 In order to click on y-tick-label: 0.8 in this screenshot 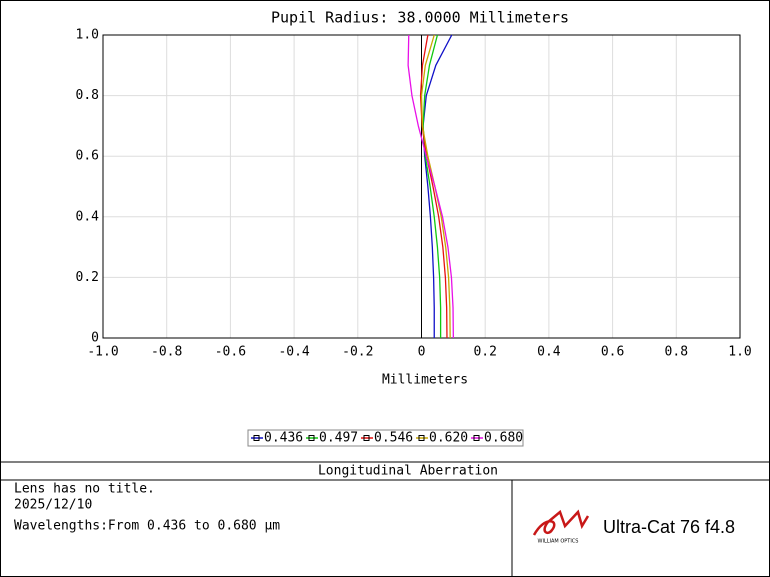, I will do `click(87, 95)`.